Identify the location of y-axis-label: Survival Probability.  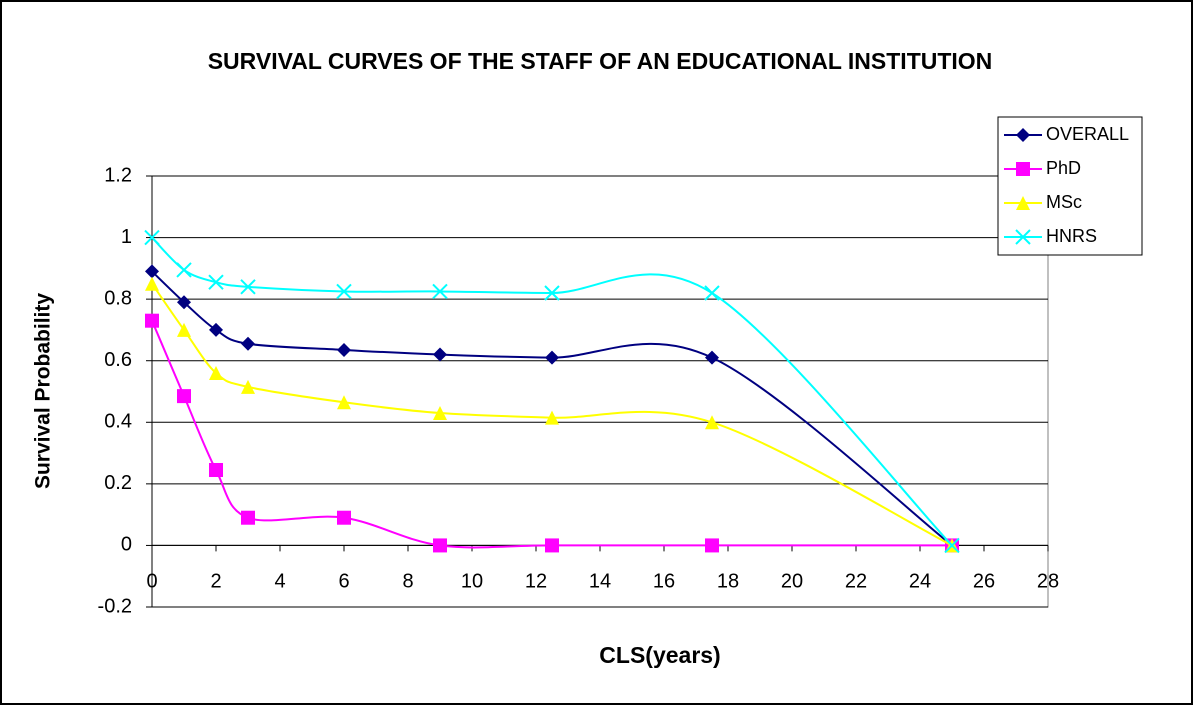
(43, 391).